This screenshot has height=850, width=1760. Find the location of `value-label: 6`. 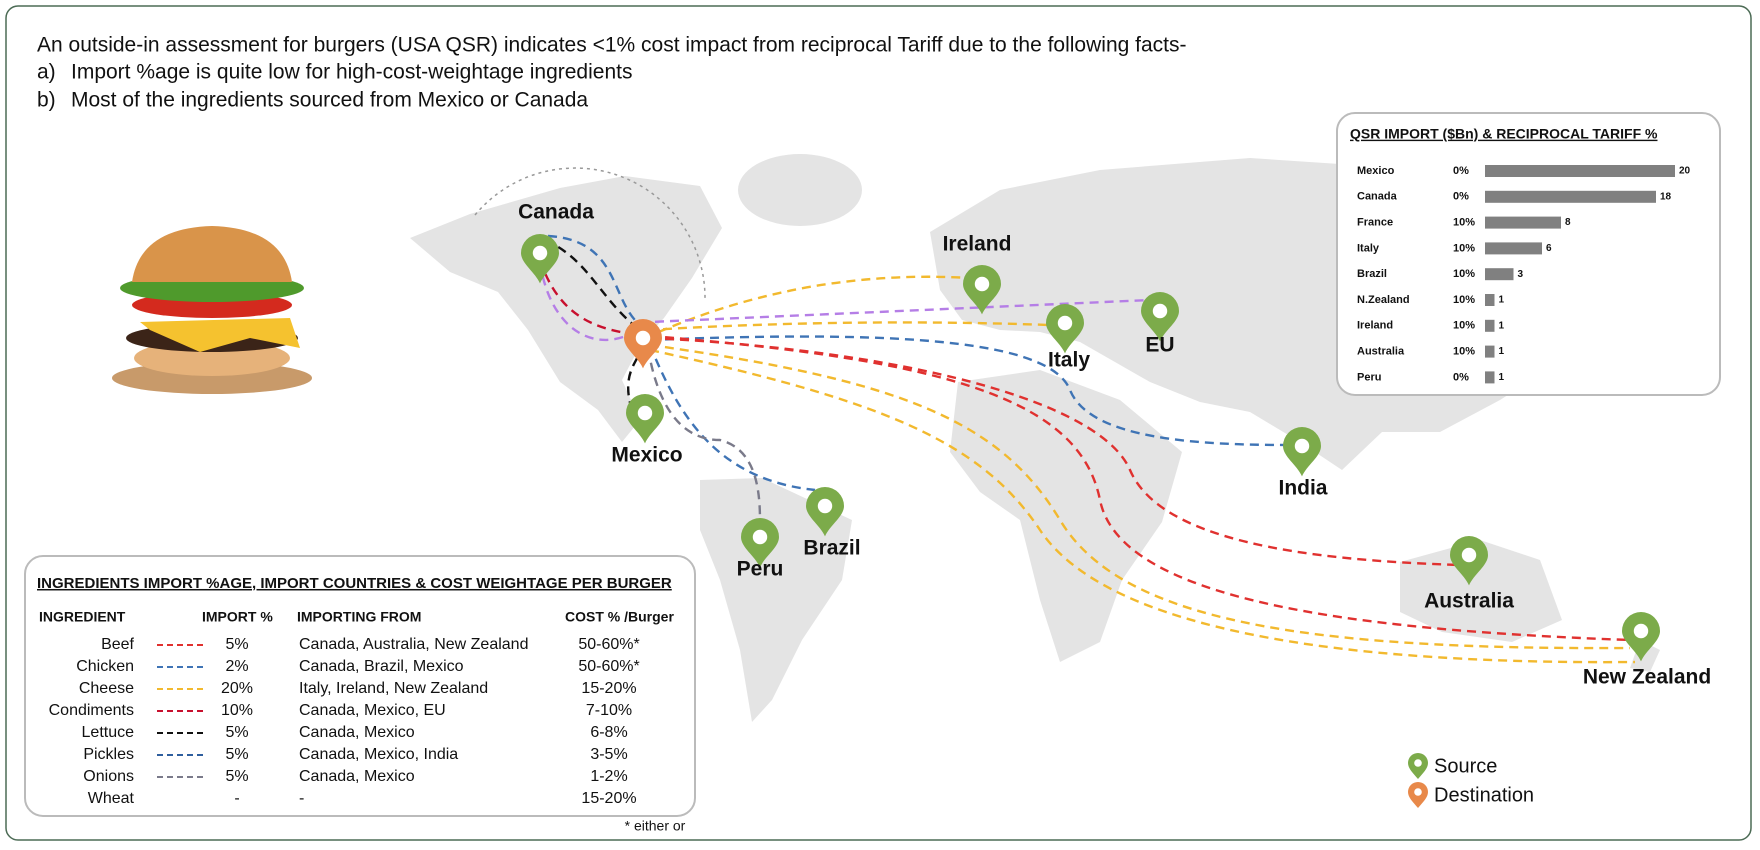

value-label: 6 is located at coordinates (1549, 248).